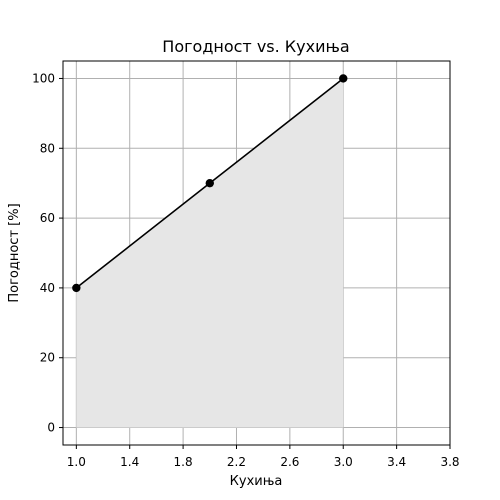 The height and width of the screenshot is (500, 500). I want to click on x-axis-label: Кухиња, so click(256, 481).